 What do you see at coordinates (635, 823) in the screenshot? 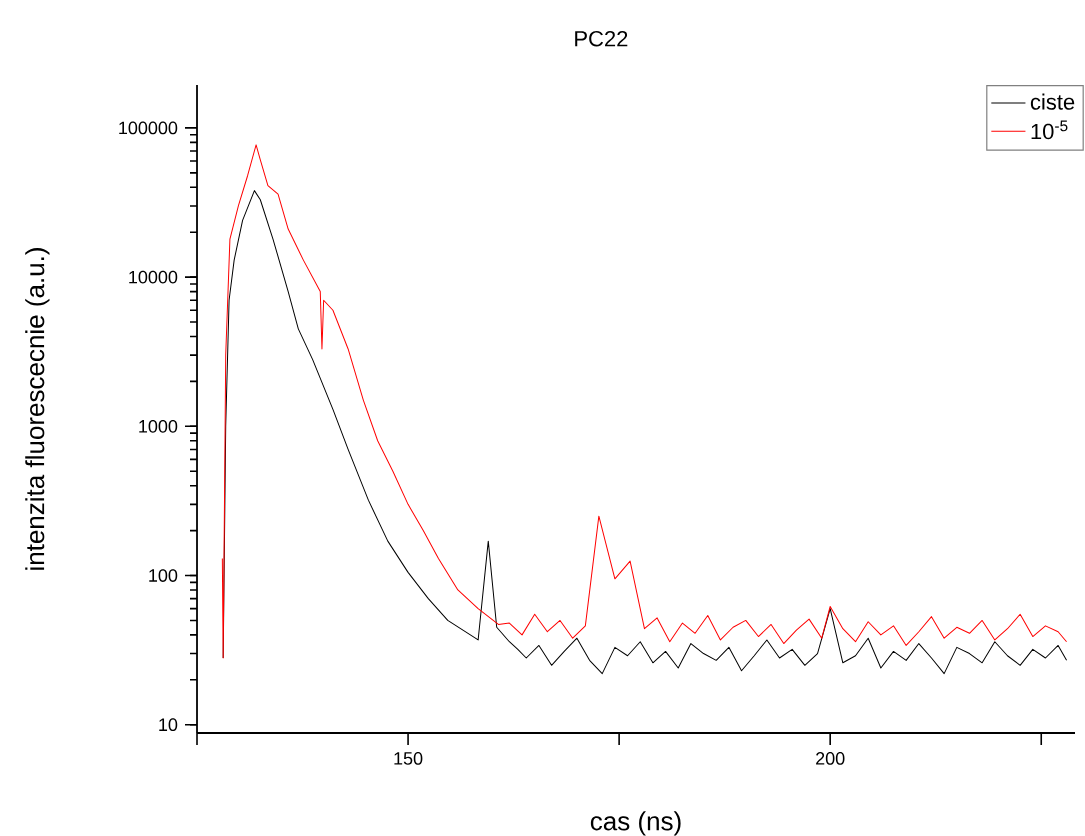
I see `x-axis-title: cas (ns)` at bounding box center [635, 823].